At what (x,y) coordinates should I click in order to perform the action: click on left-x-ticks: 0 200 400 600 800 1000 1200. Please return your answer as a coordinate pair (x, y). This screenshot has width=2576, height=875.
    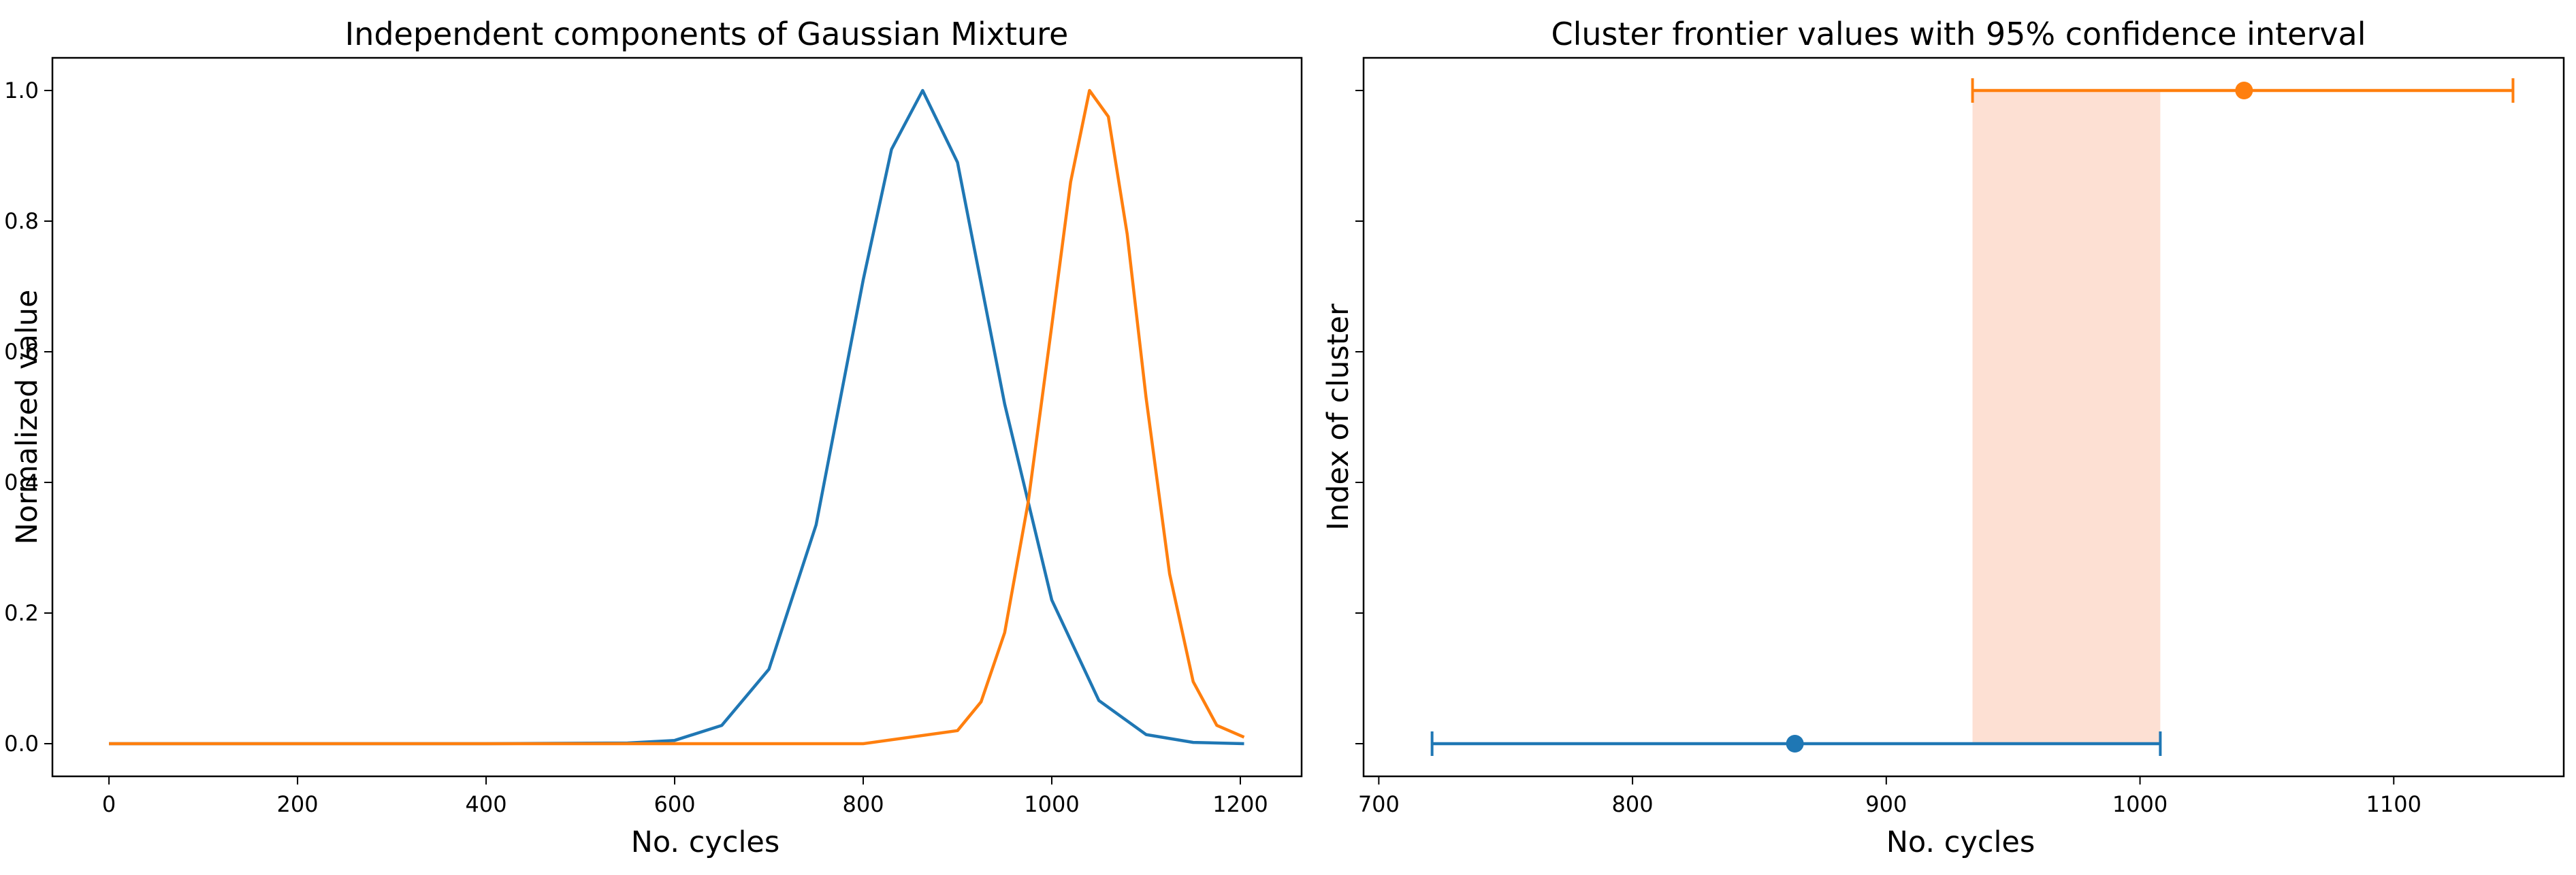
    Looking at the image, I should click on (685, 797).